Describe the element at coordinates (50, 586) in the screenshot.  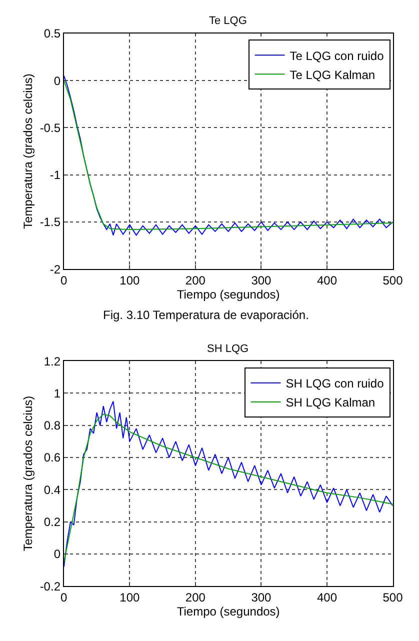
I see `y-tick-label: -0.2` at that location.